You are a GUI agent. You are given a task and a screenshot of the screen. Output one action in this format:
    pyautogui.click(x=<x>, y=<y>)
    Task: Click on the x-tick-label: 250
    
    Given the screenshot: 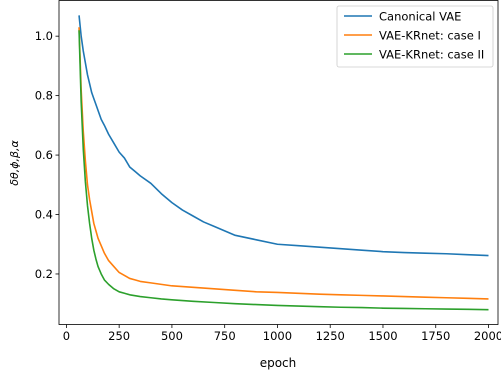 What is the action you would take?
    pyautogui.click(x=119, y=336)
    